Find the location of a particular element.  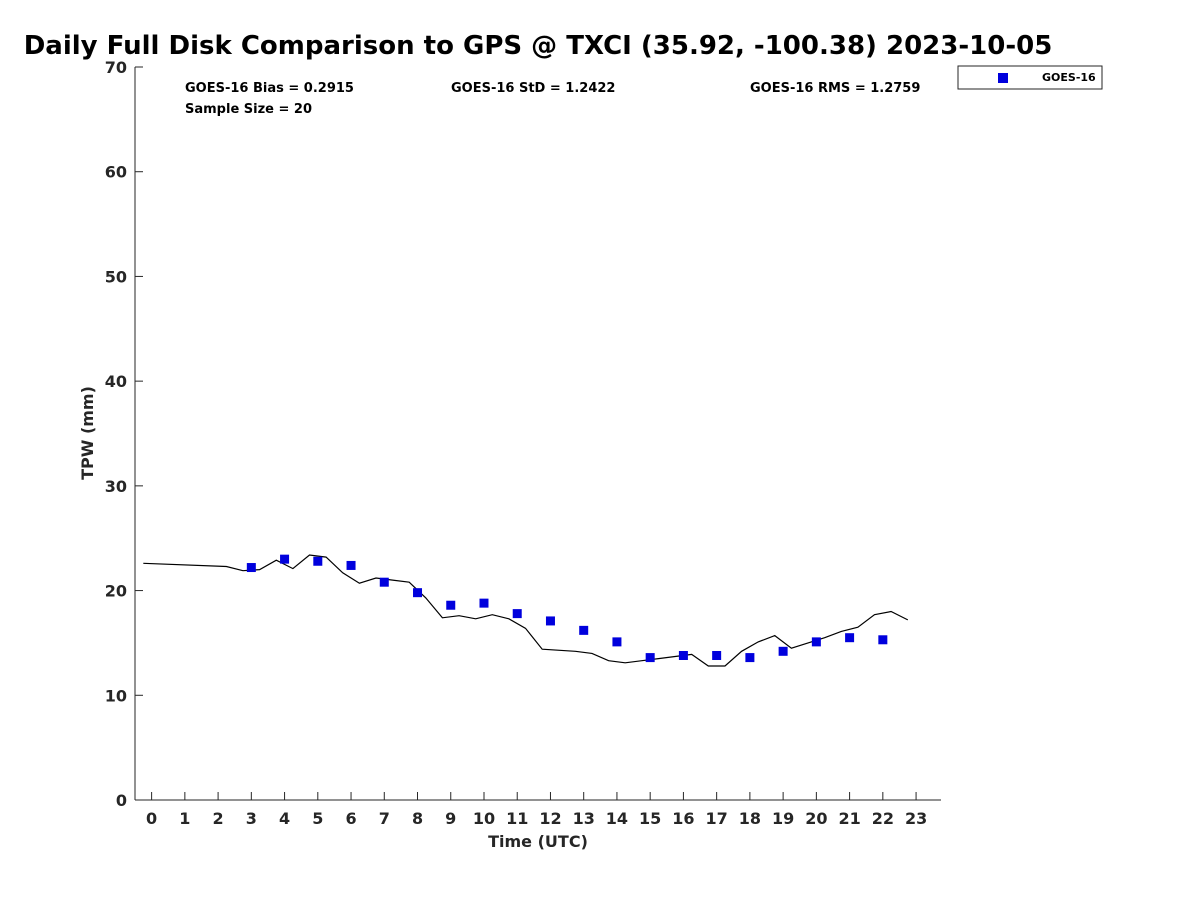

x-tick-label: 12 is located at coordinates (550, 818).